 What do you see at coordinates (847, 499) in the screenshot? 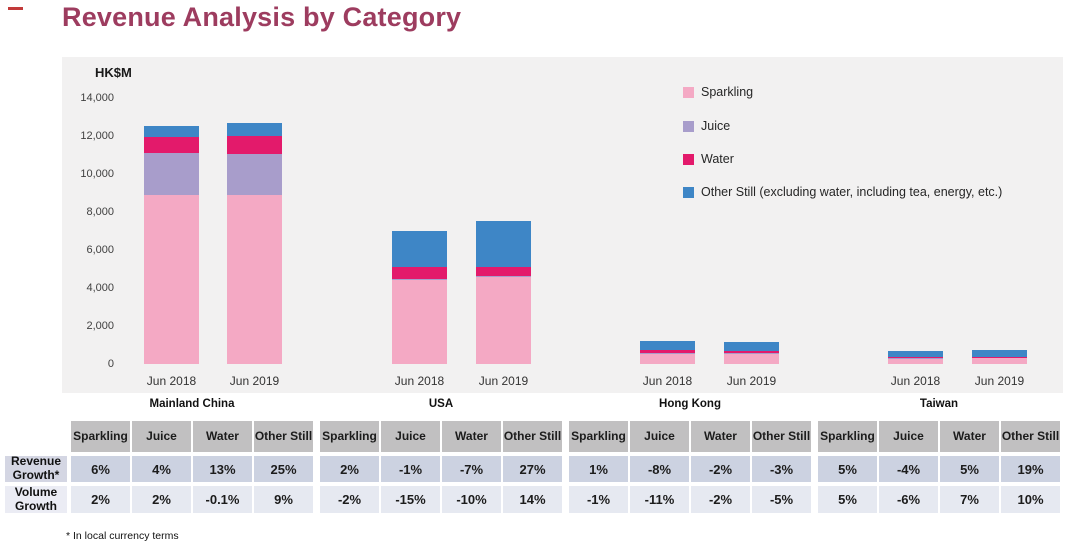
I see `table-cell-volume-growth: 5%` at bounding box center [847, 499].